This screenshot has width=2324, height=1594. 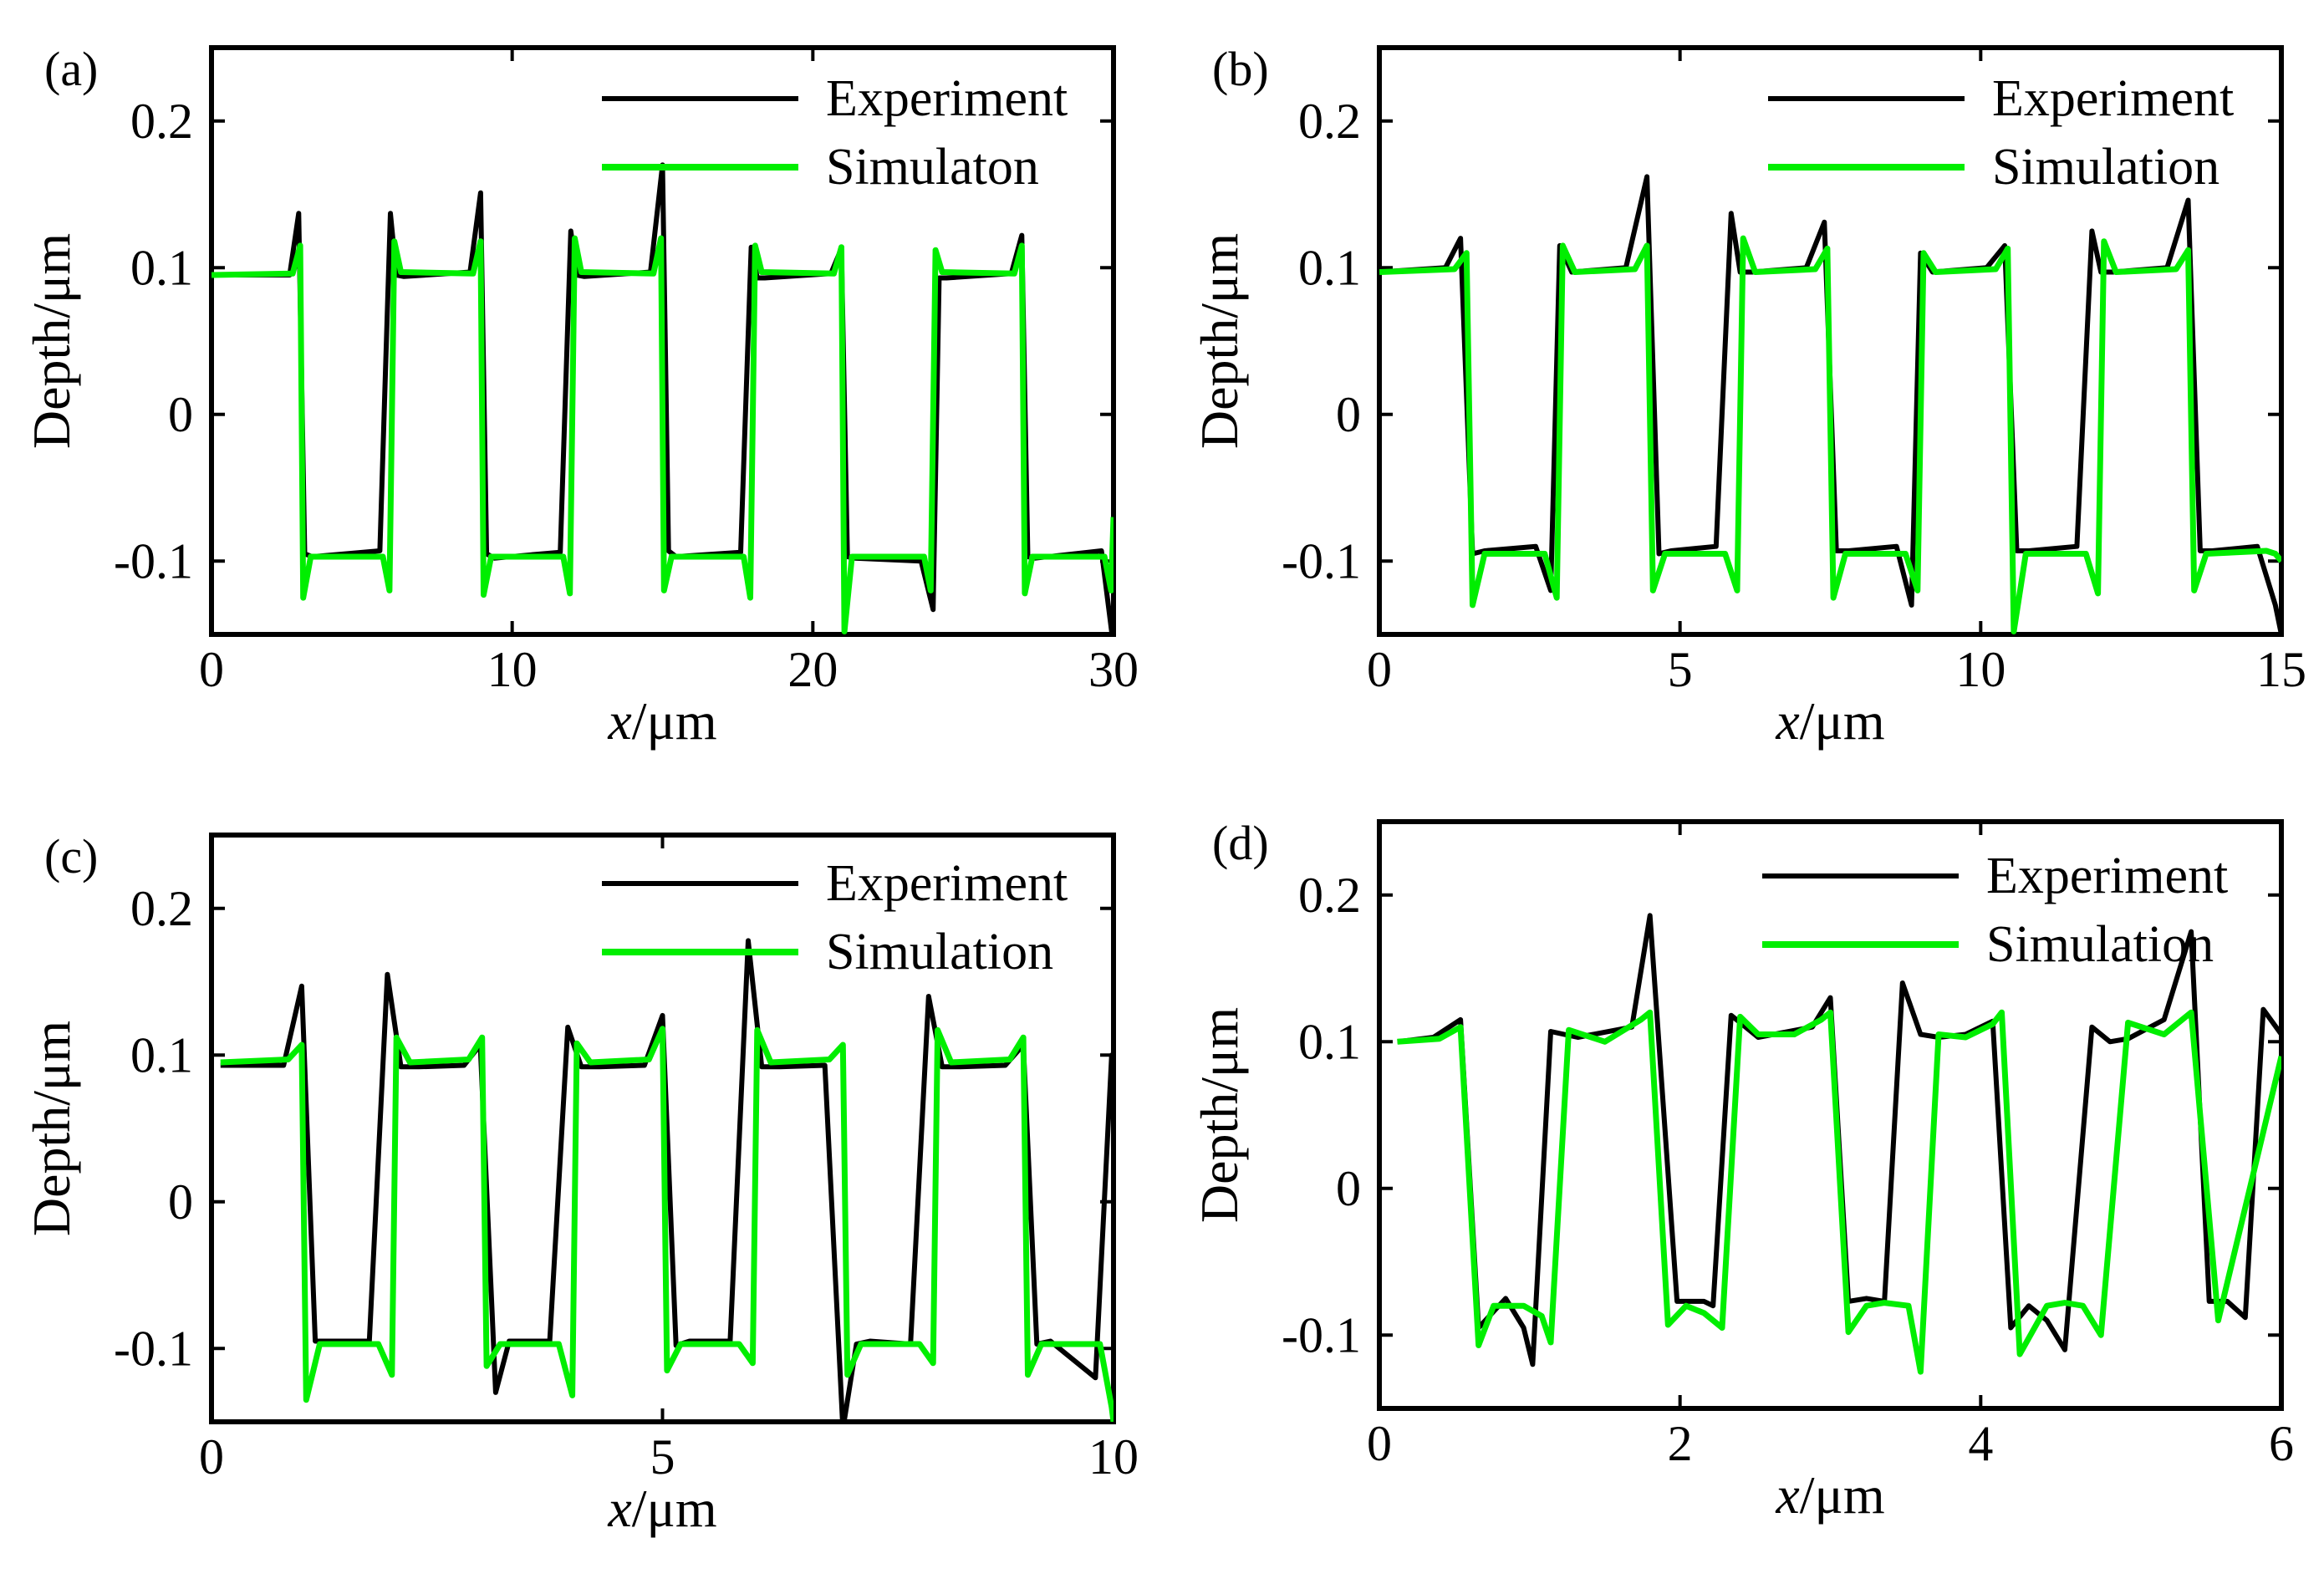 I want to click on panel-a-series-simulaton, so click(x=663, y=435).